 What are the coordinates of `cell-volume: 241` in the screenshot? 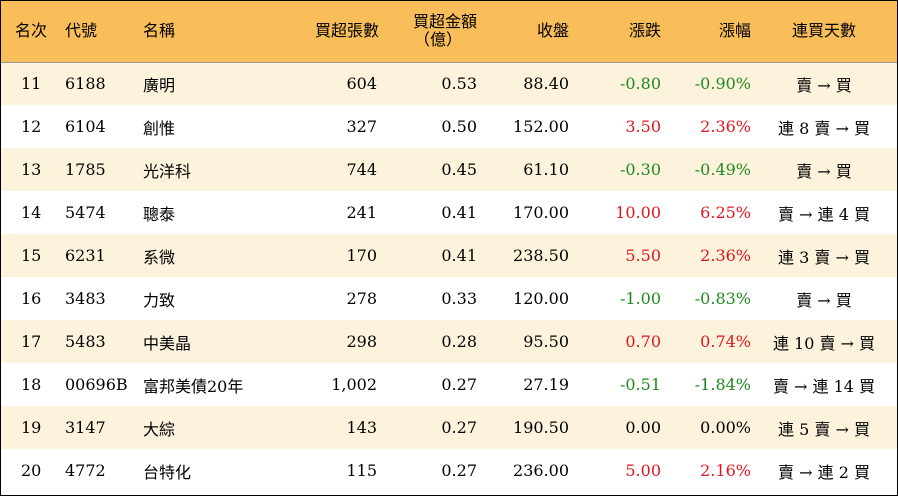 It's located at (361, 212).